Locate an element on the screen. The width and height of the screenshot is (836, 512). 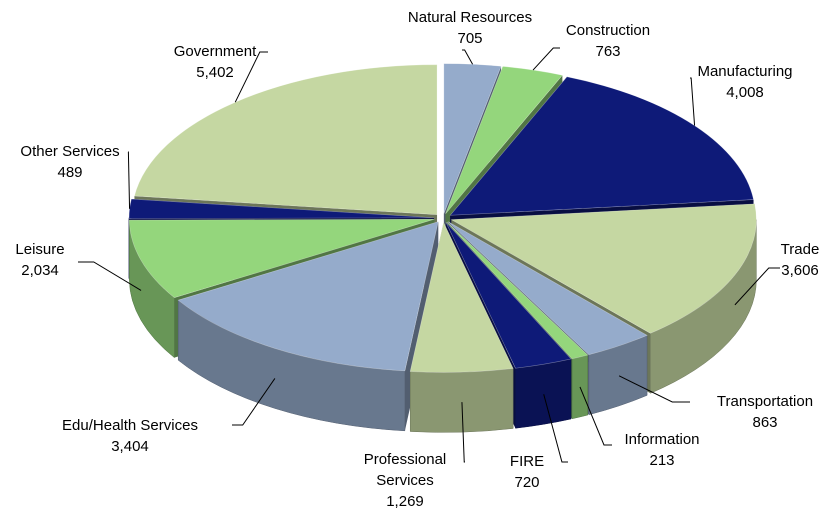
value-label: 763 is located at coordinates (608, 51).